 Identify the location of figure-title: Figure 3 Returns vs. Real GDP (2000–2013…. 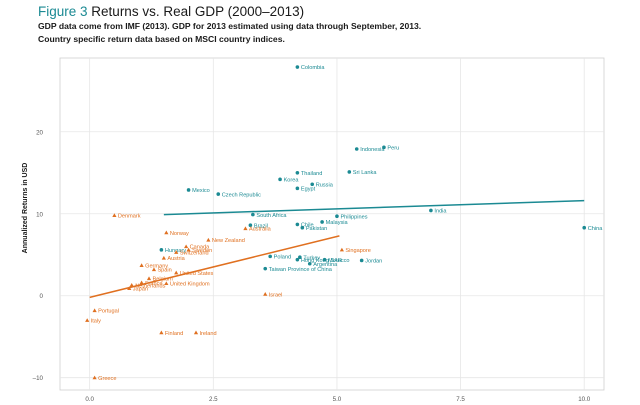
(333, 12).